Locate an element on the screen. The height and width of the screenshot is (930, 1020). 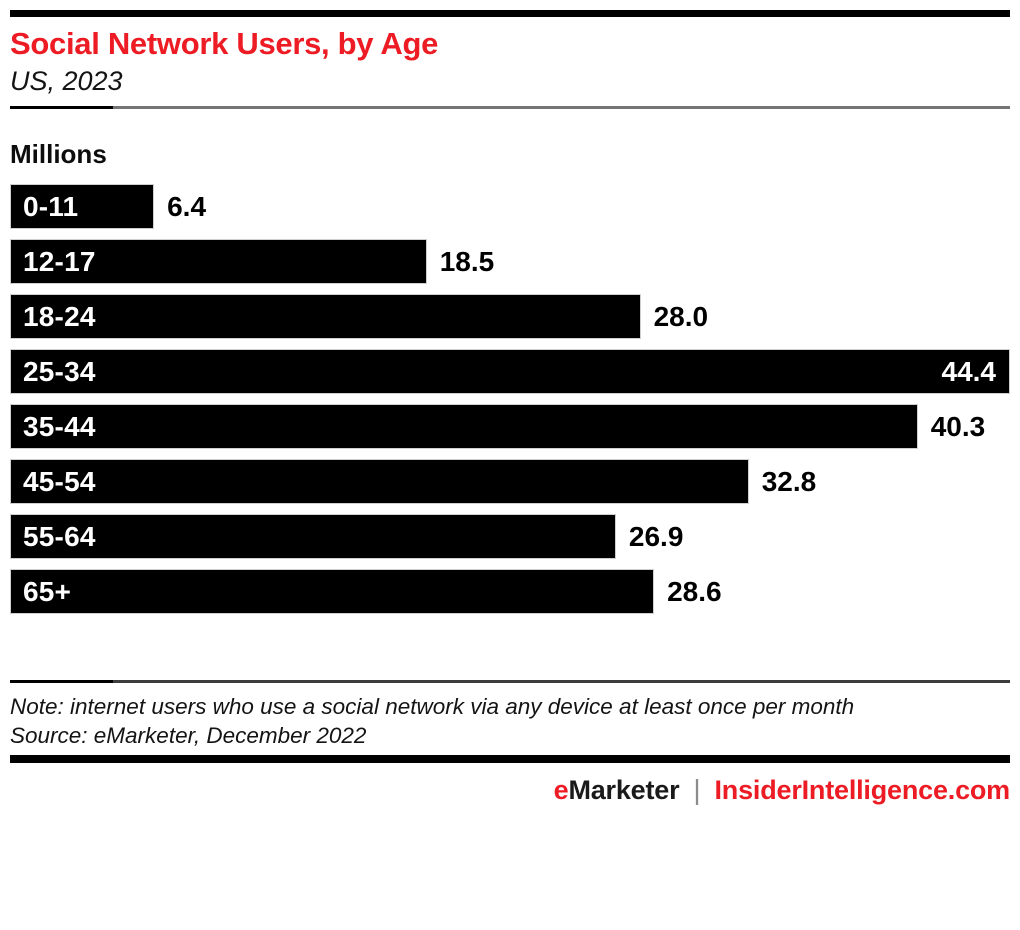
bar-row-18-24: 18-24 28.0 is located at coordinates (510, 316).